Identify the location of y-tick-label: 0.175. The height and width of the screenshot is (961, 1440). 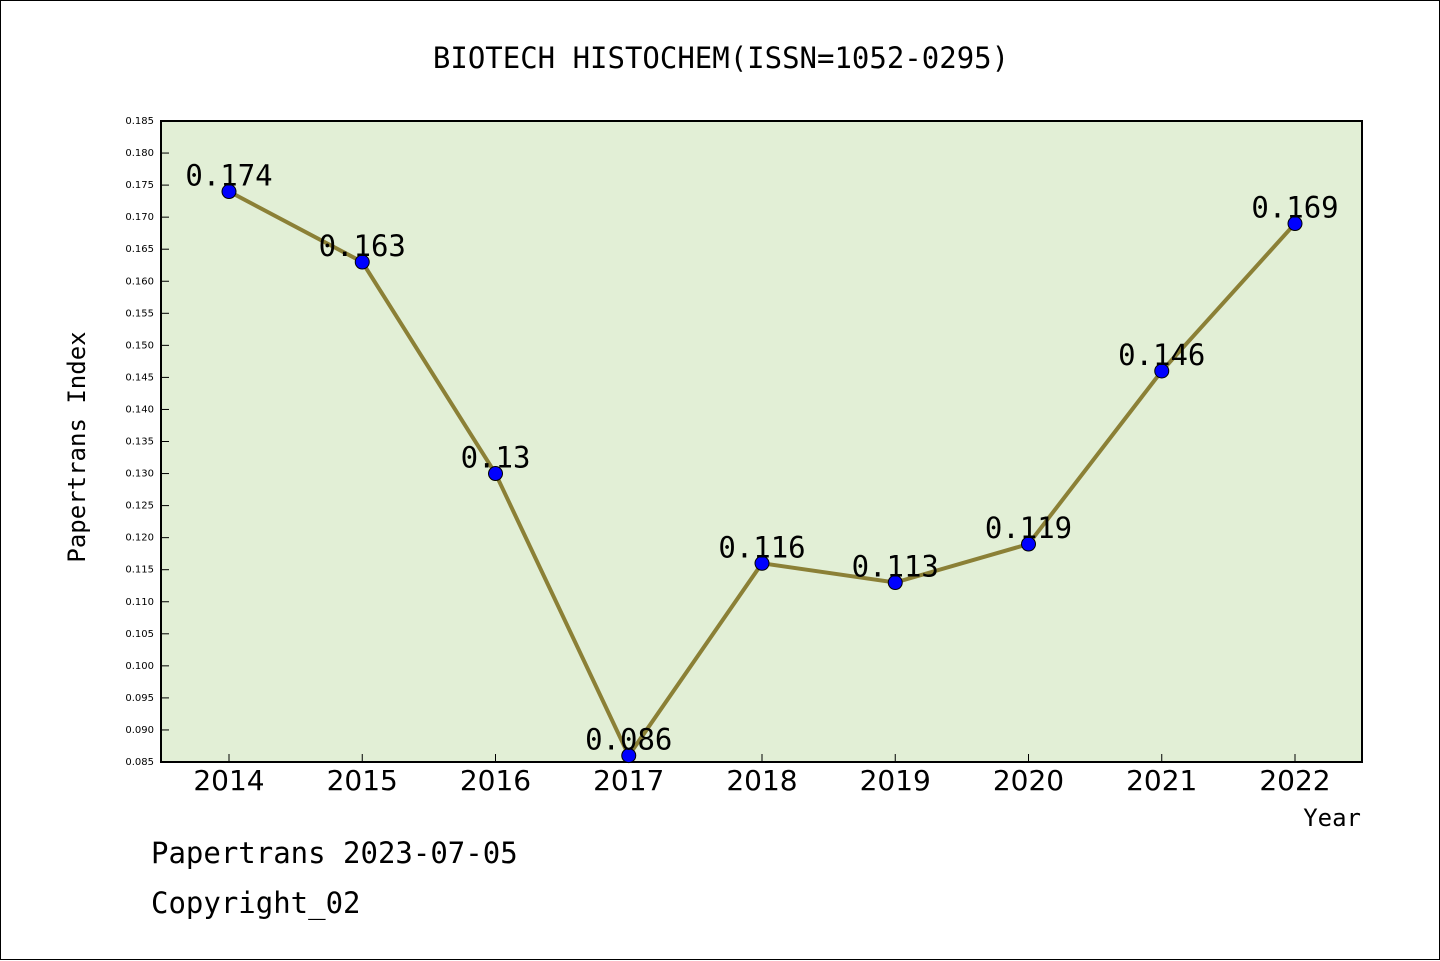
(139, 185).